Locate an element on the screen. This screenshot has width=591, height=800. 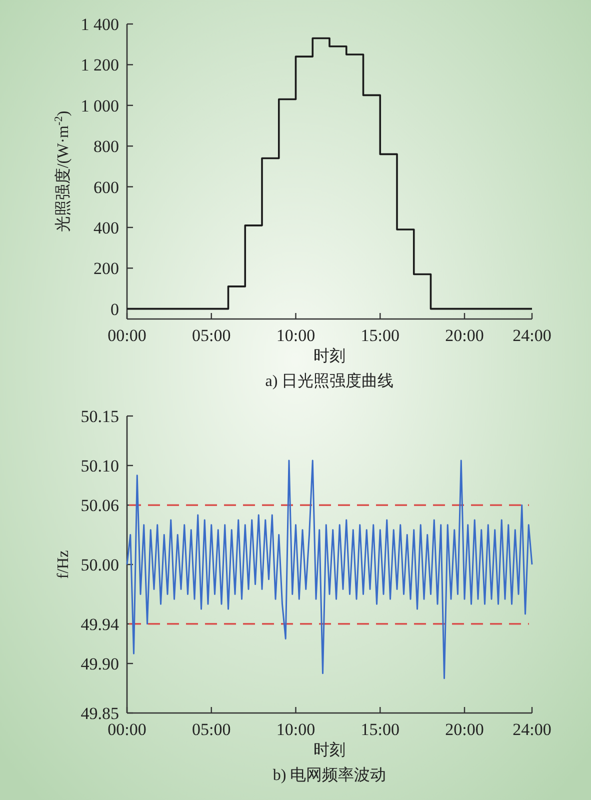
y-axis-title: f/Hz is located at coordinates (63, 564).